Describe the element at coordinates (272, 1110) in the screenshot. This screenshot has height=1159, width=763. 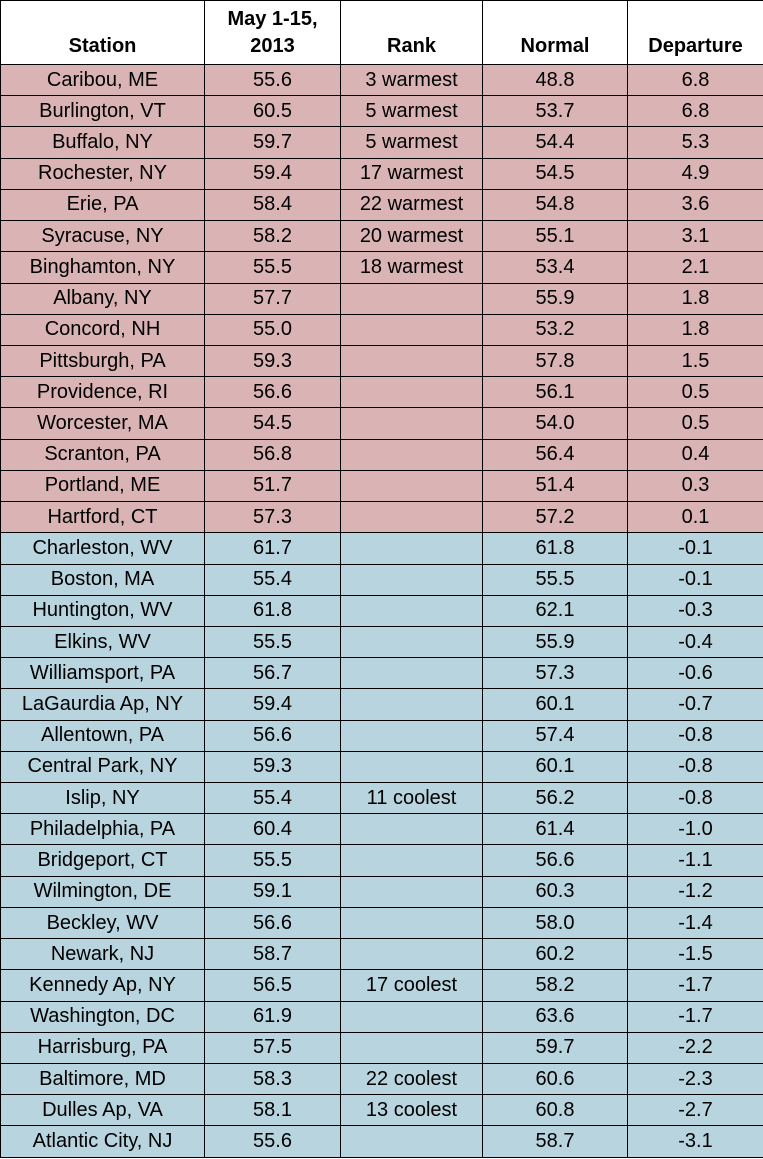
I see `table-cell: 58.1` at that location.